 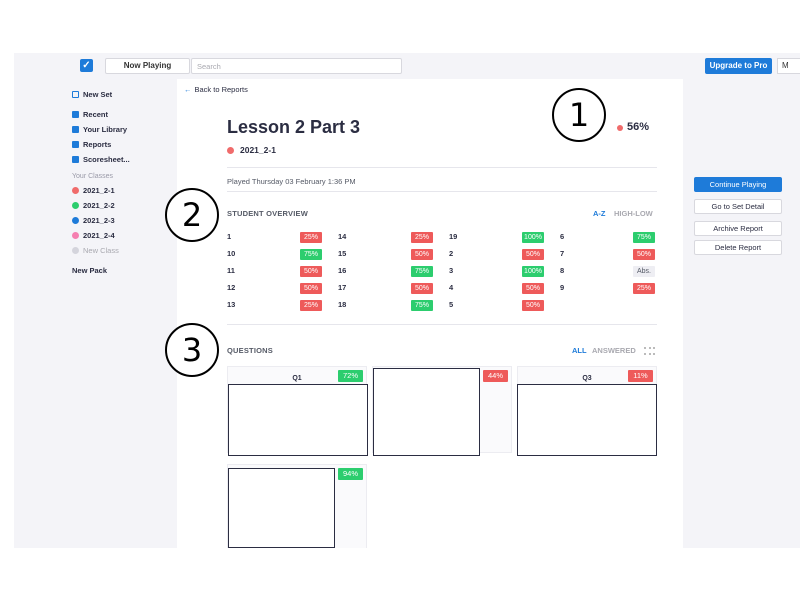 What do you see at coordinates (562, 253) in the screenshot?
I see `student-name: 7` at bounding box center [562, 253].